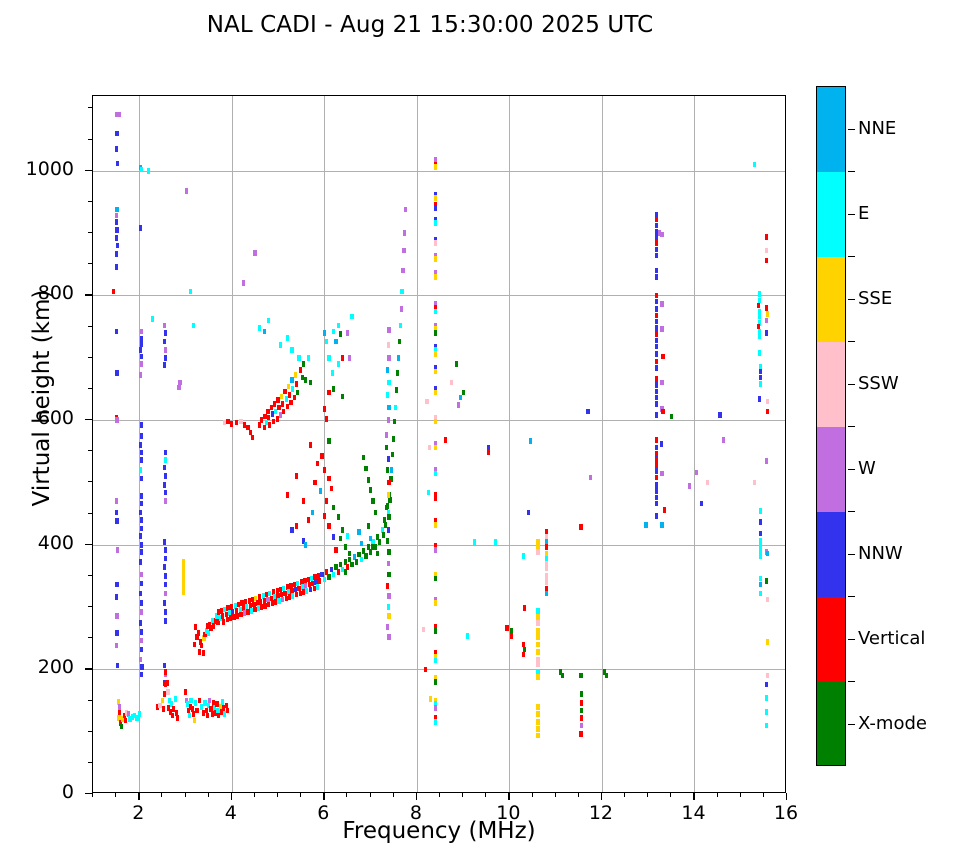 This screenshot has width=958, height=857. I want to click on y-minor-tick, so click(90, 233).